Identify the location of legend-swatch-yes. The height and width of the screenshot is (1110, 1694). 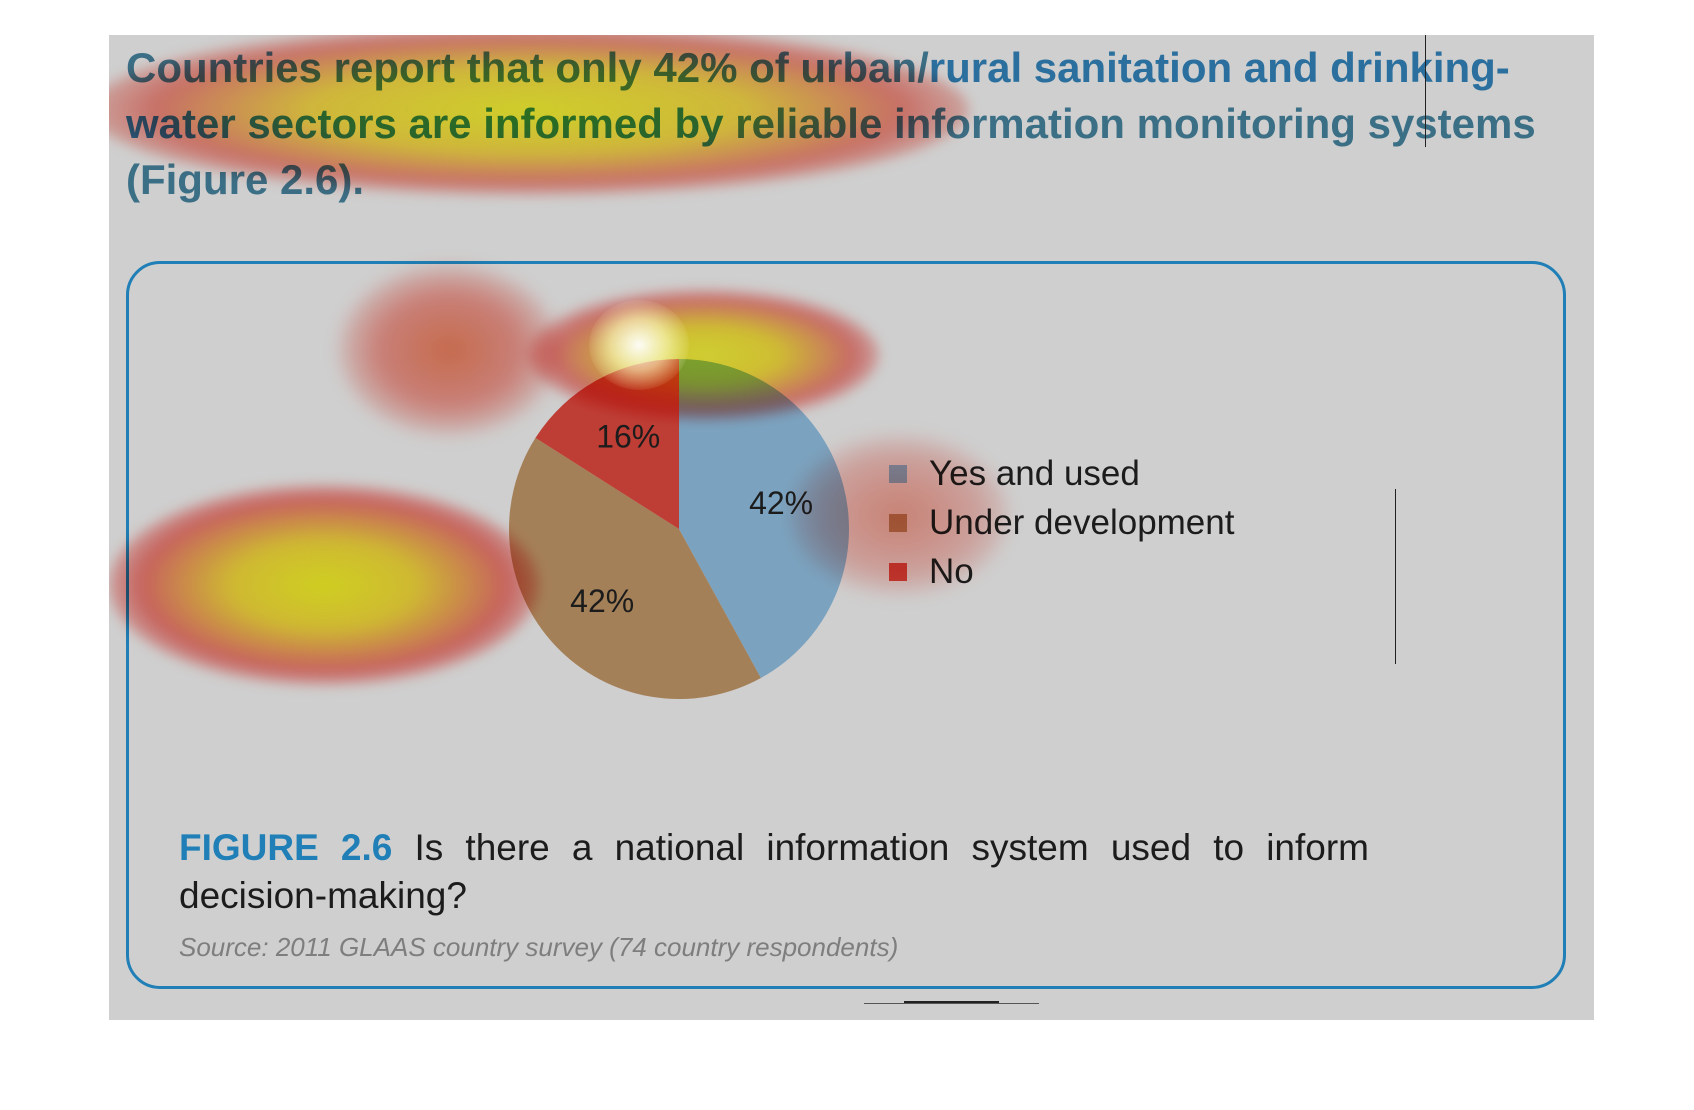
(898, 473).